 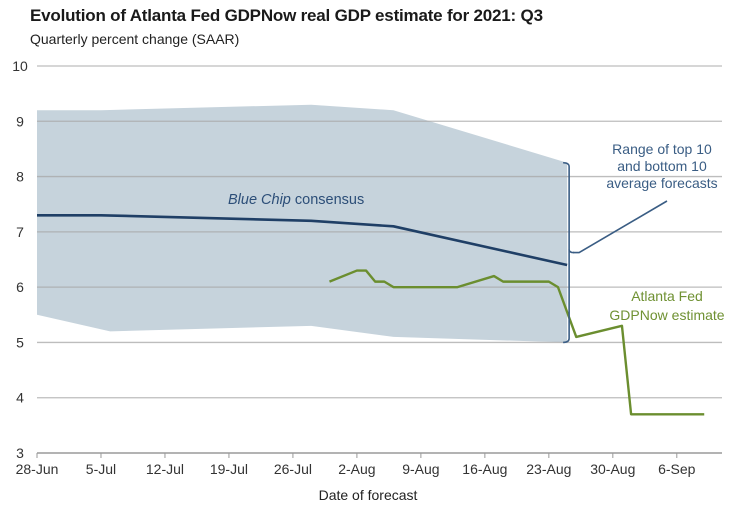 I want to click on x-tick-label: 28-Jun, so click(x=37, y=469).